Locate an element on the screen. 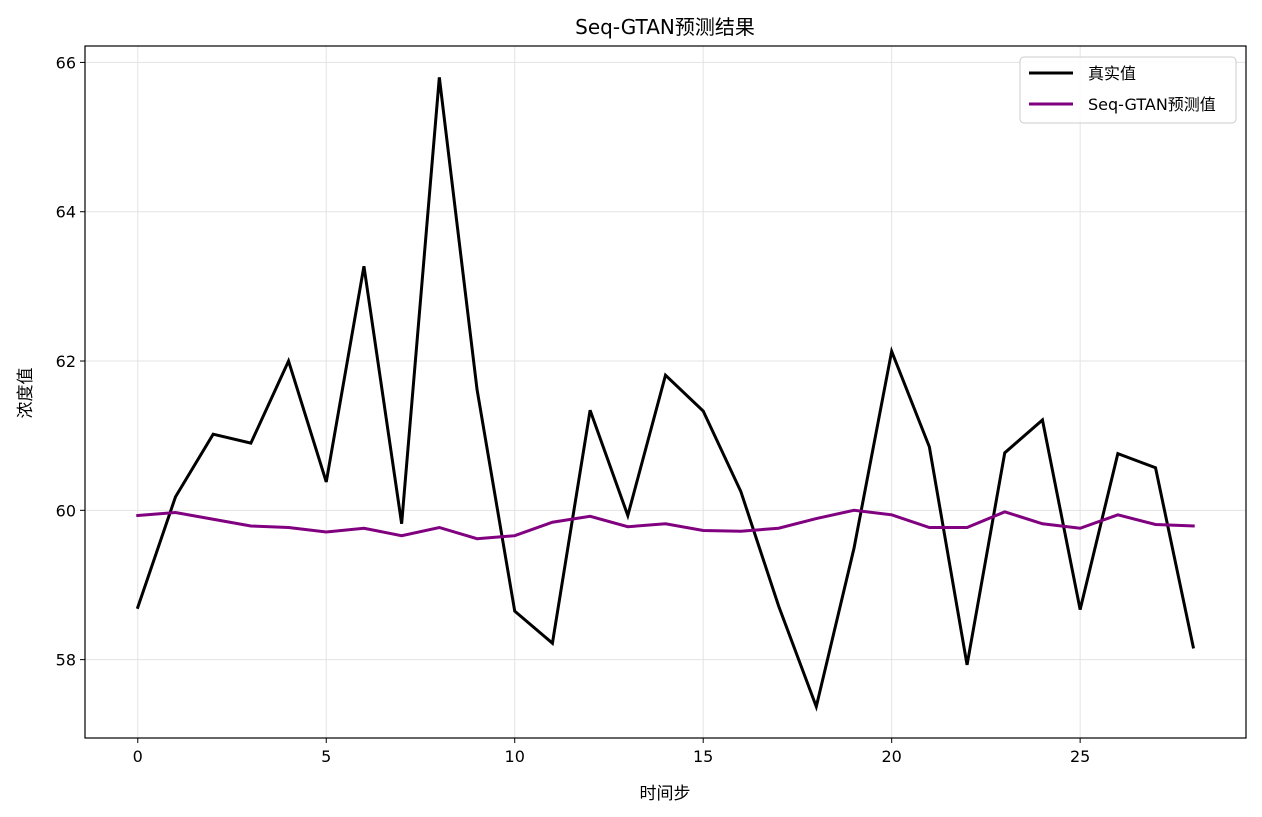  legend-label-true: 真实值 is located at coordinates (1112, 73).